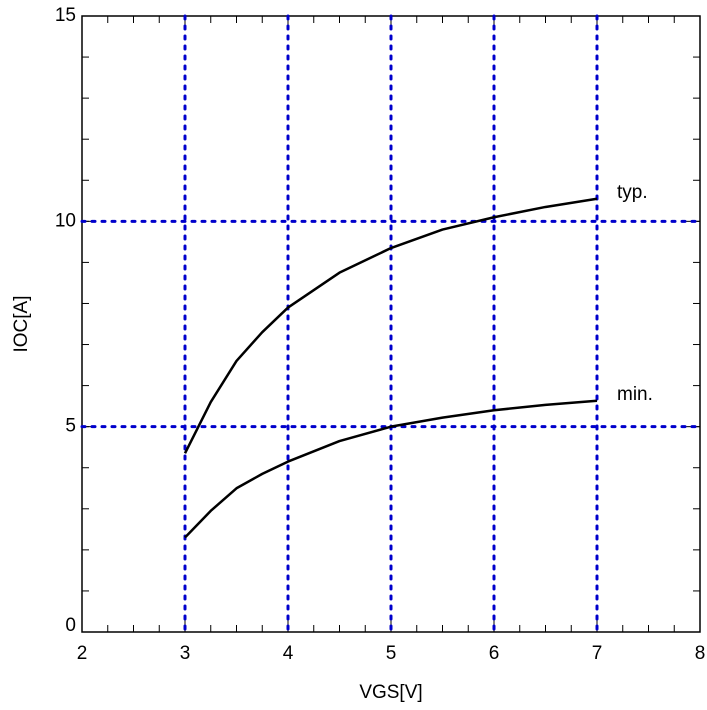 The height and width of the screenshot is (710, 707). I want to click on y-tick-label: 5, so click(70, 426).